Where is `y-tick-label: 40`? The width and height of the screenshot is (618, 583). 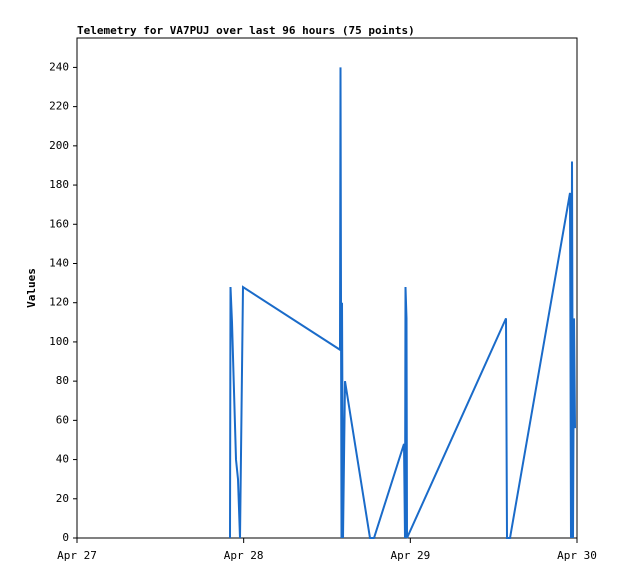
y-tick-label: 40 is located at coordinates (62, 459).